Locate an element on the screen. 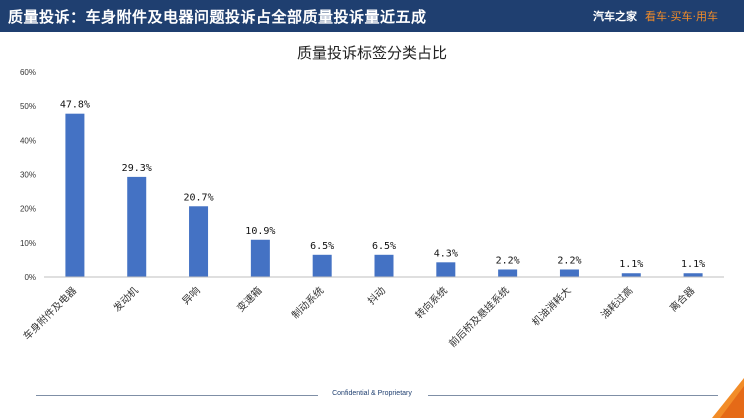 This screenshot has height=418, width=744. corner-arrow-icon is located at coordinates (727, 398).